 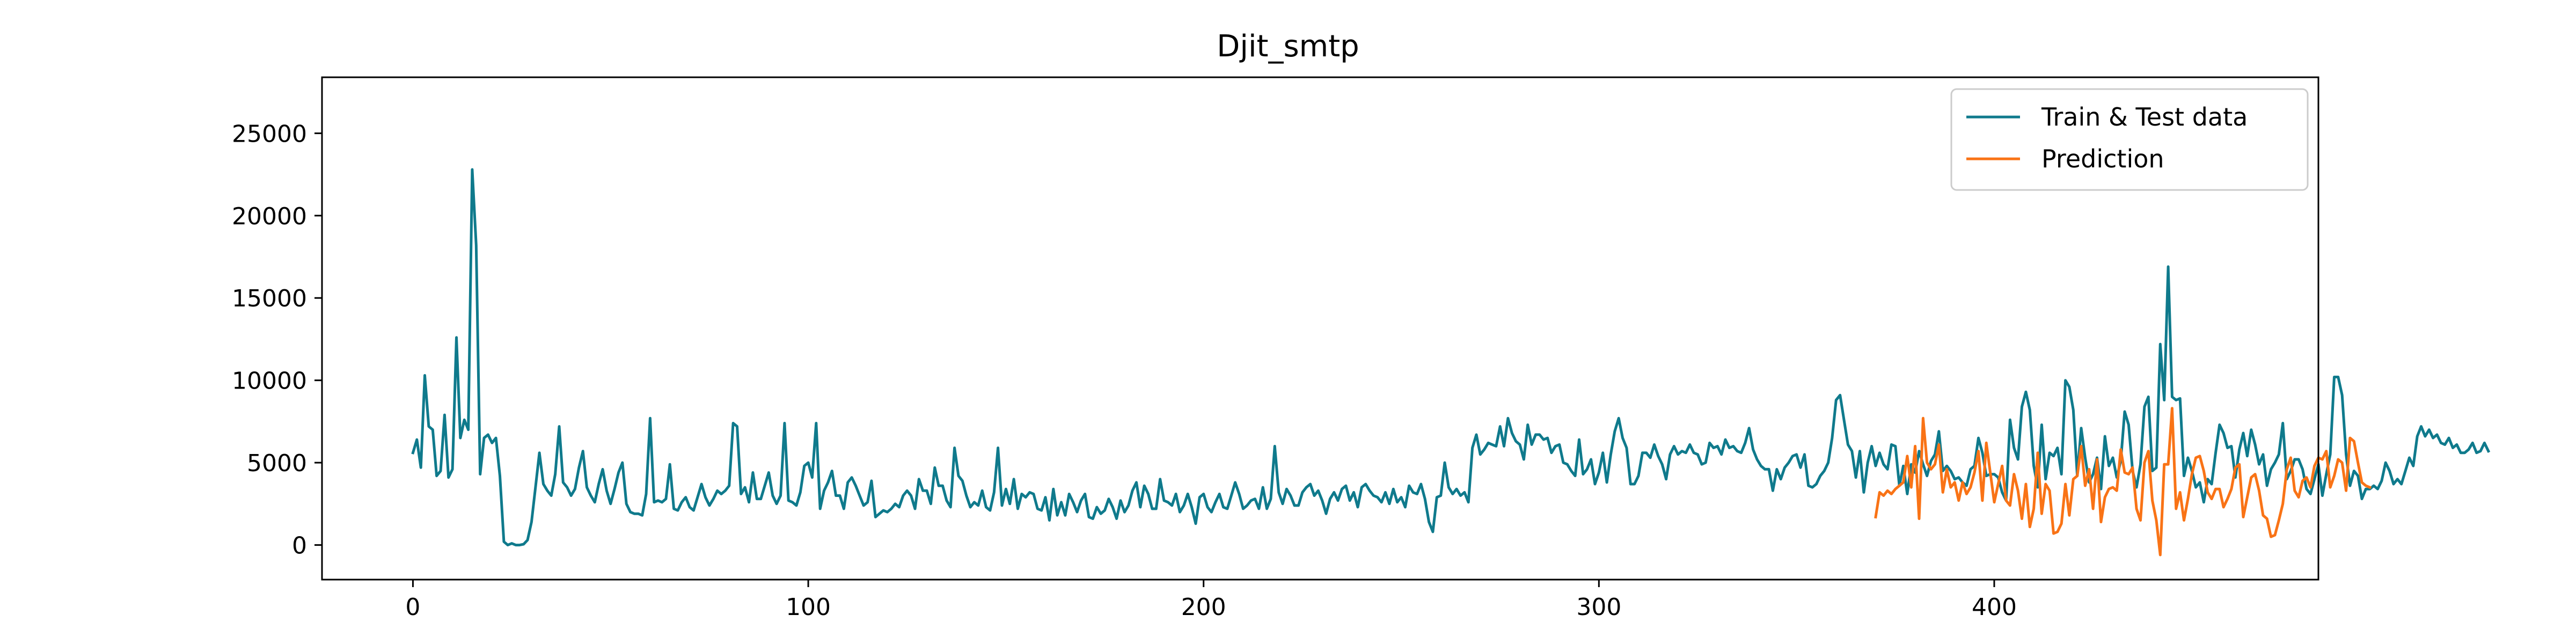 What do you see at coordinates (2144, 117) in the screenshot?
I see `legend-label-1: Train & Test data` at bounding box center [2144, 117].